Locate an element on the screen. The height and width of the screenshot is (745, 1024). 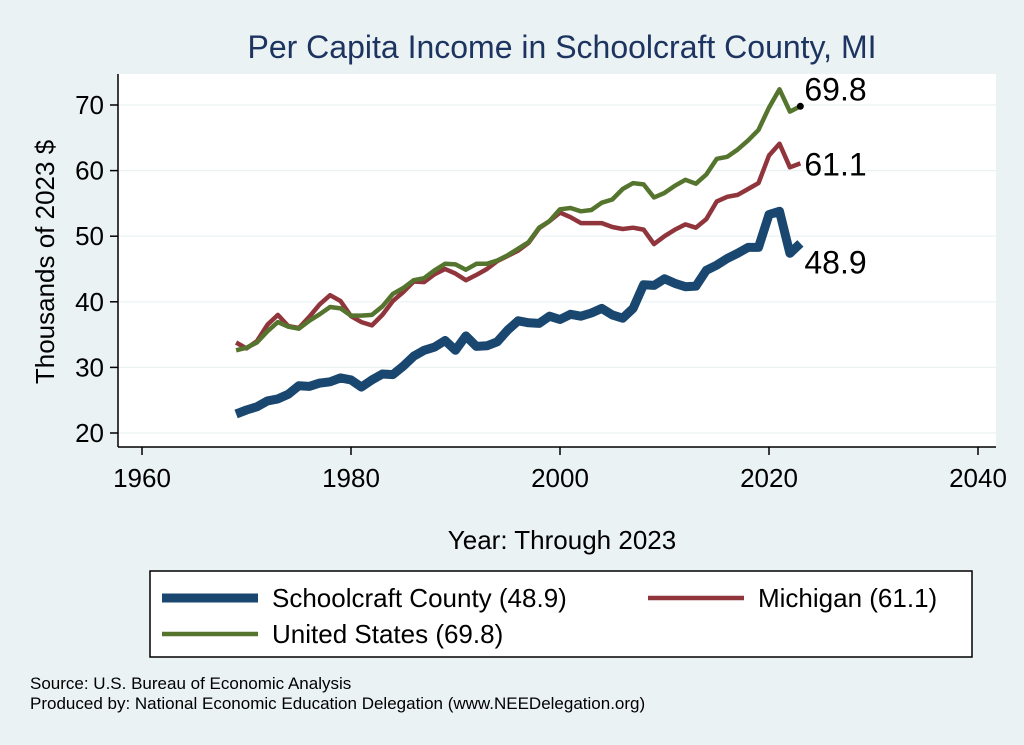
x-tick-label: 2000 is located at coordinates (560, 478).